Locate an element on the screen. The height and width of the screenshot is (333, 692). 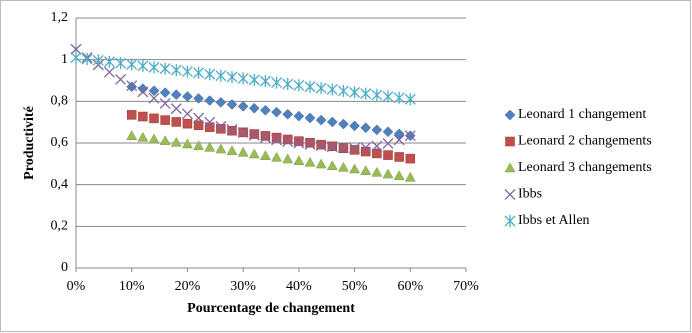
x-tick-label: 70% is located at coordinates (466, 286).